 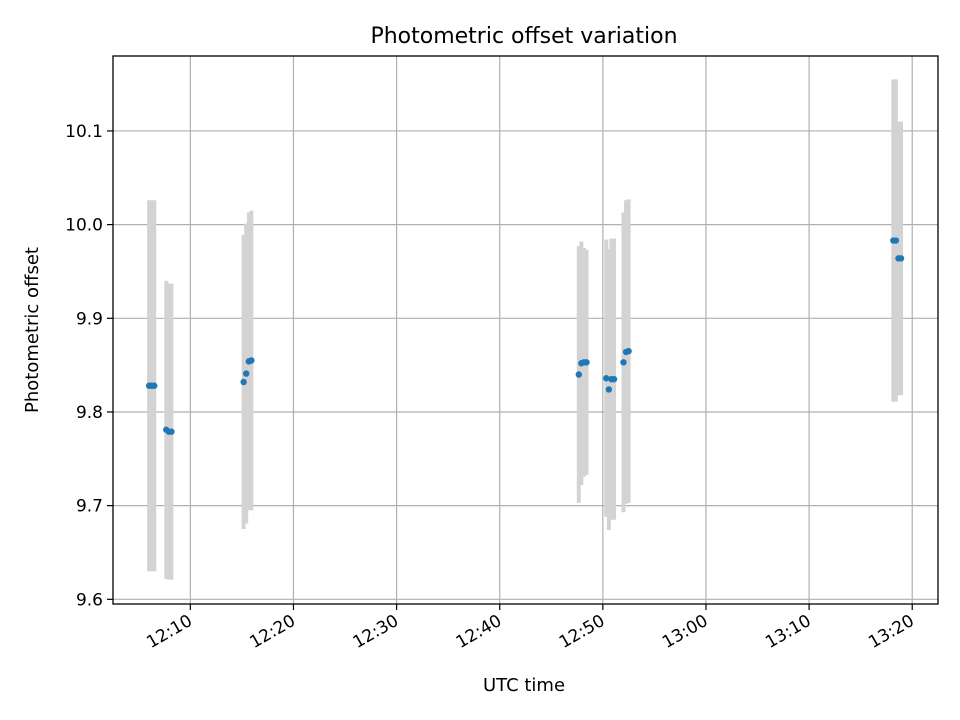 What do you see at coordinates (524, 685) in the screenshot?
I see `x-axis-label: UTC time` at bounding box center [524, 685].